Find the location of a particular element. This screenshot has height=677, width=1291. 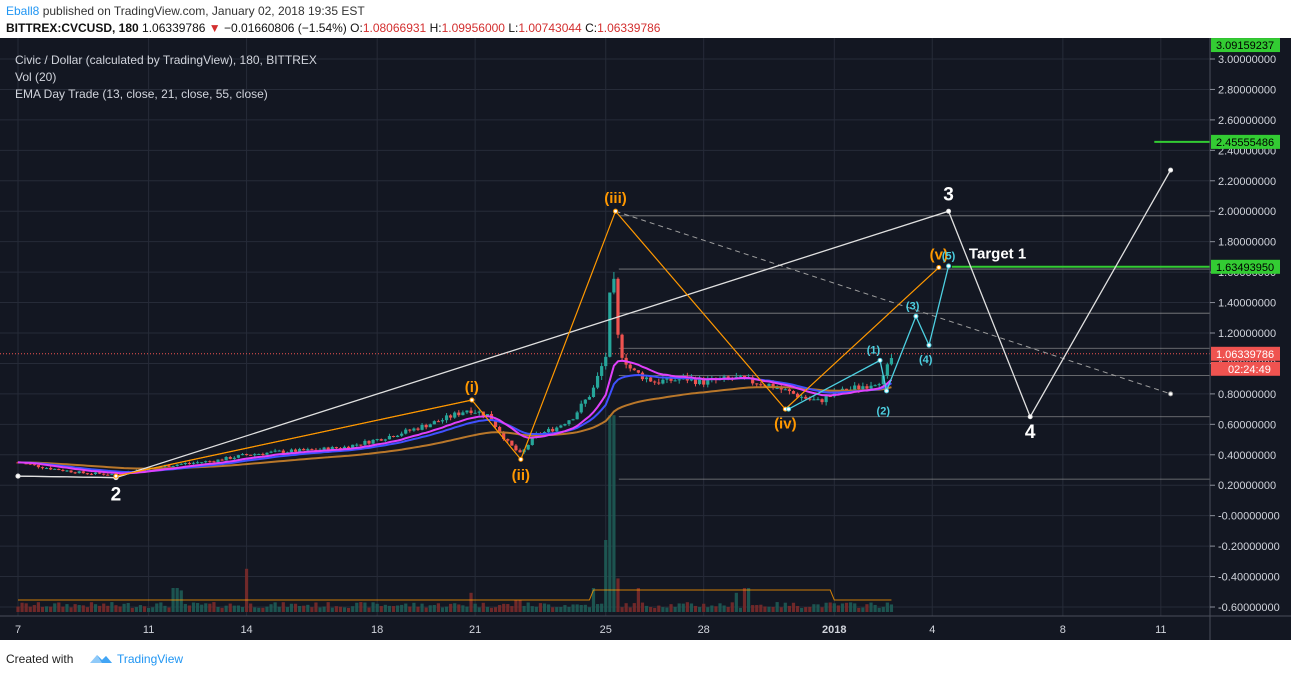

wave-label-6: (iii) is located at coordinates (615, 198).